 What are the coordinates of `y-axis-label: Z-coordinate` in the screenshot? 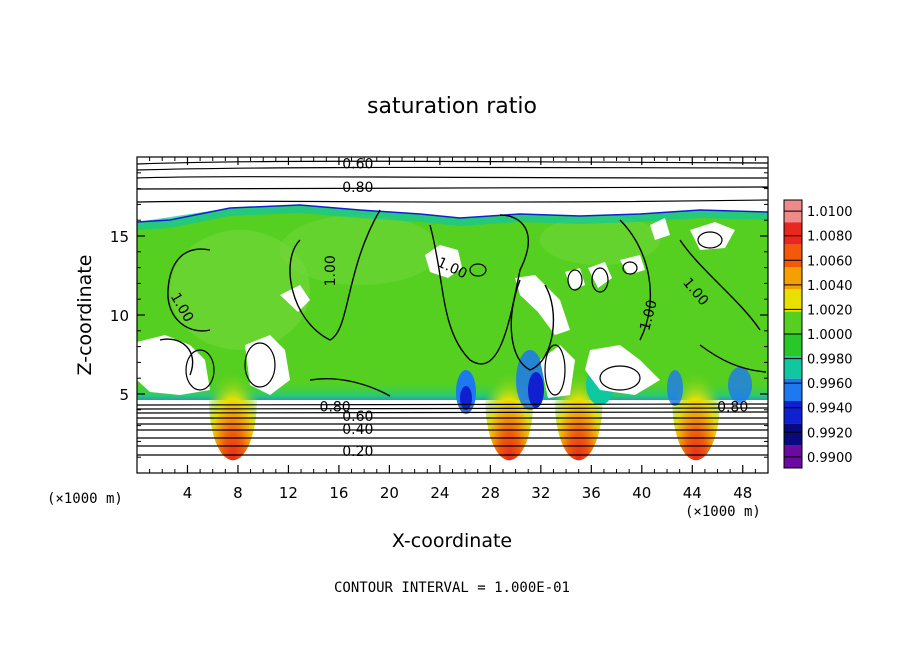 It's located at (85, 315).